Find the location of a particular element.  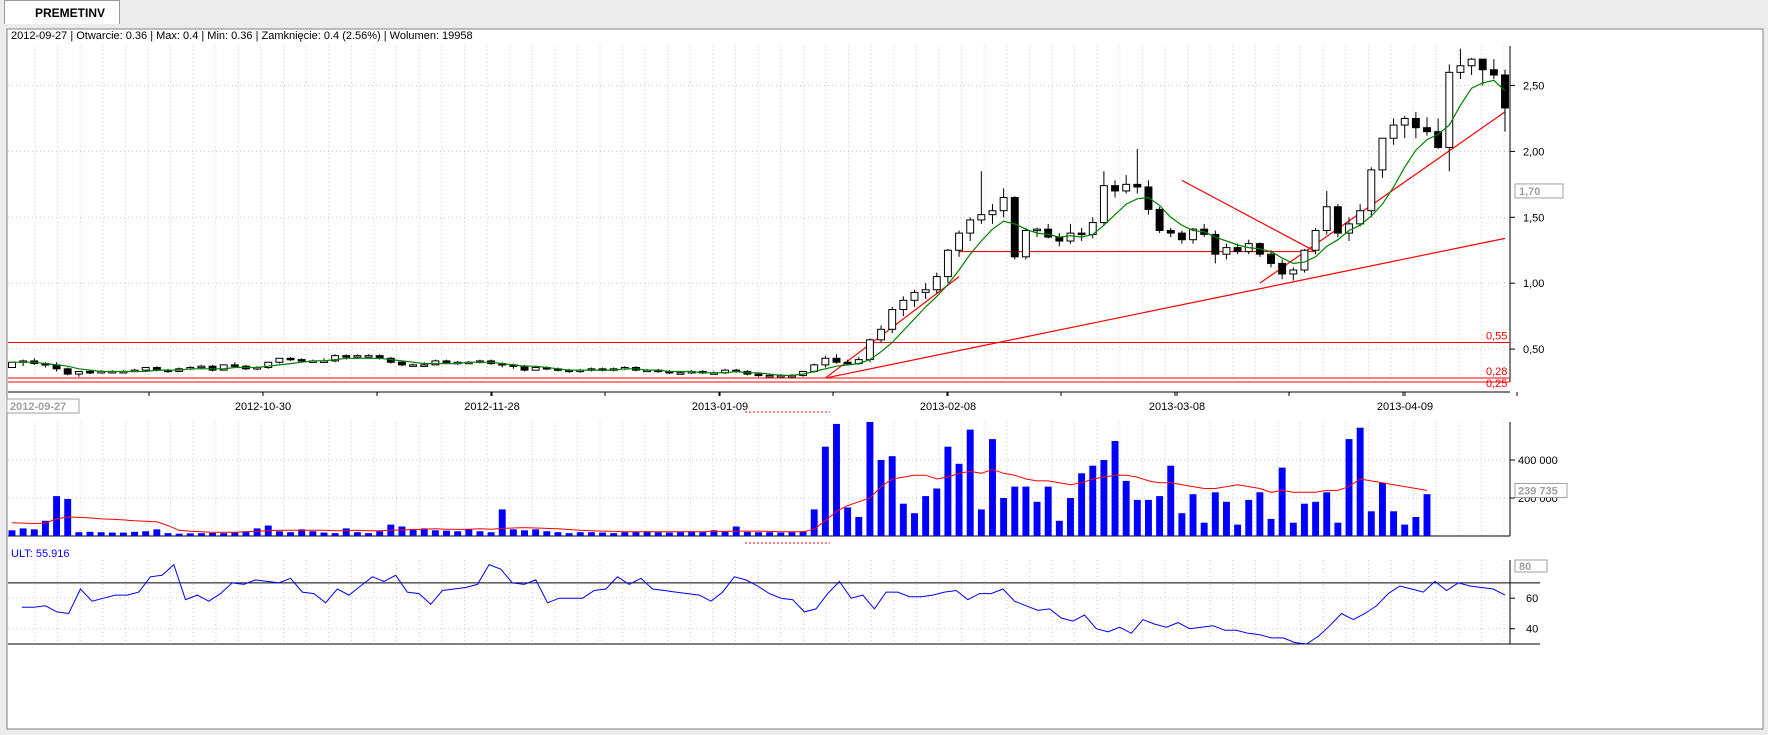

oscillator-last-box is located at coordinates (1531, 566).